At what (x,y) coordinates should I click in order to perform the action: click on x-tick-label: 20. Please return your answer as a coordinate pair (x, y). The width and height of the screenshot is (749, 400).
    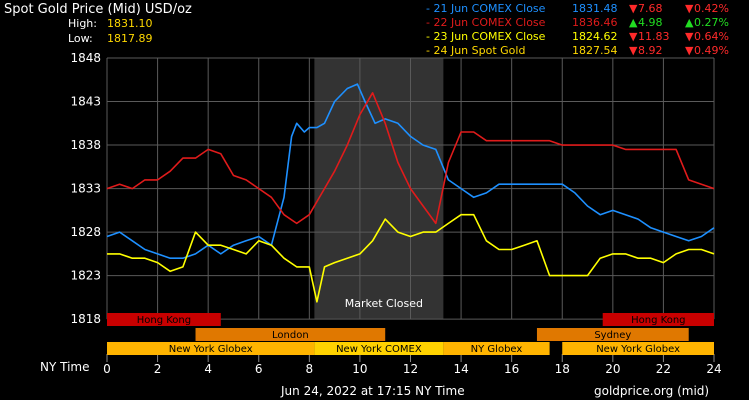
    Looking at the image, I should click on (612, 369).